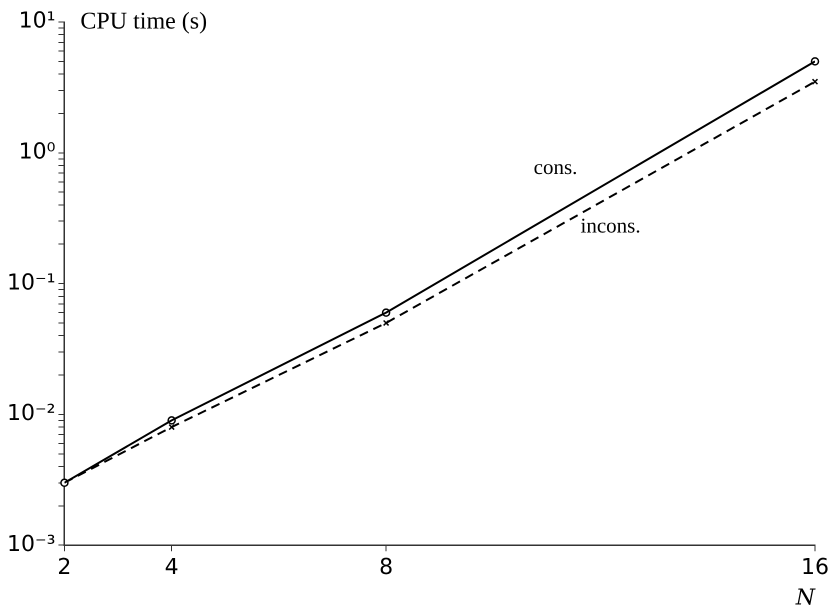 This screenshot has width=833, height=616. I want to click on series-label: incons., so click(610, 225).